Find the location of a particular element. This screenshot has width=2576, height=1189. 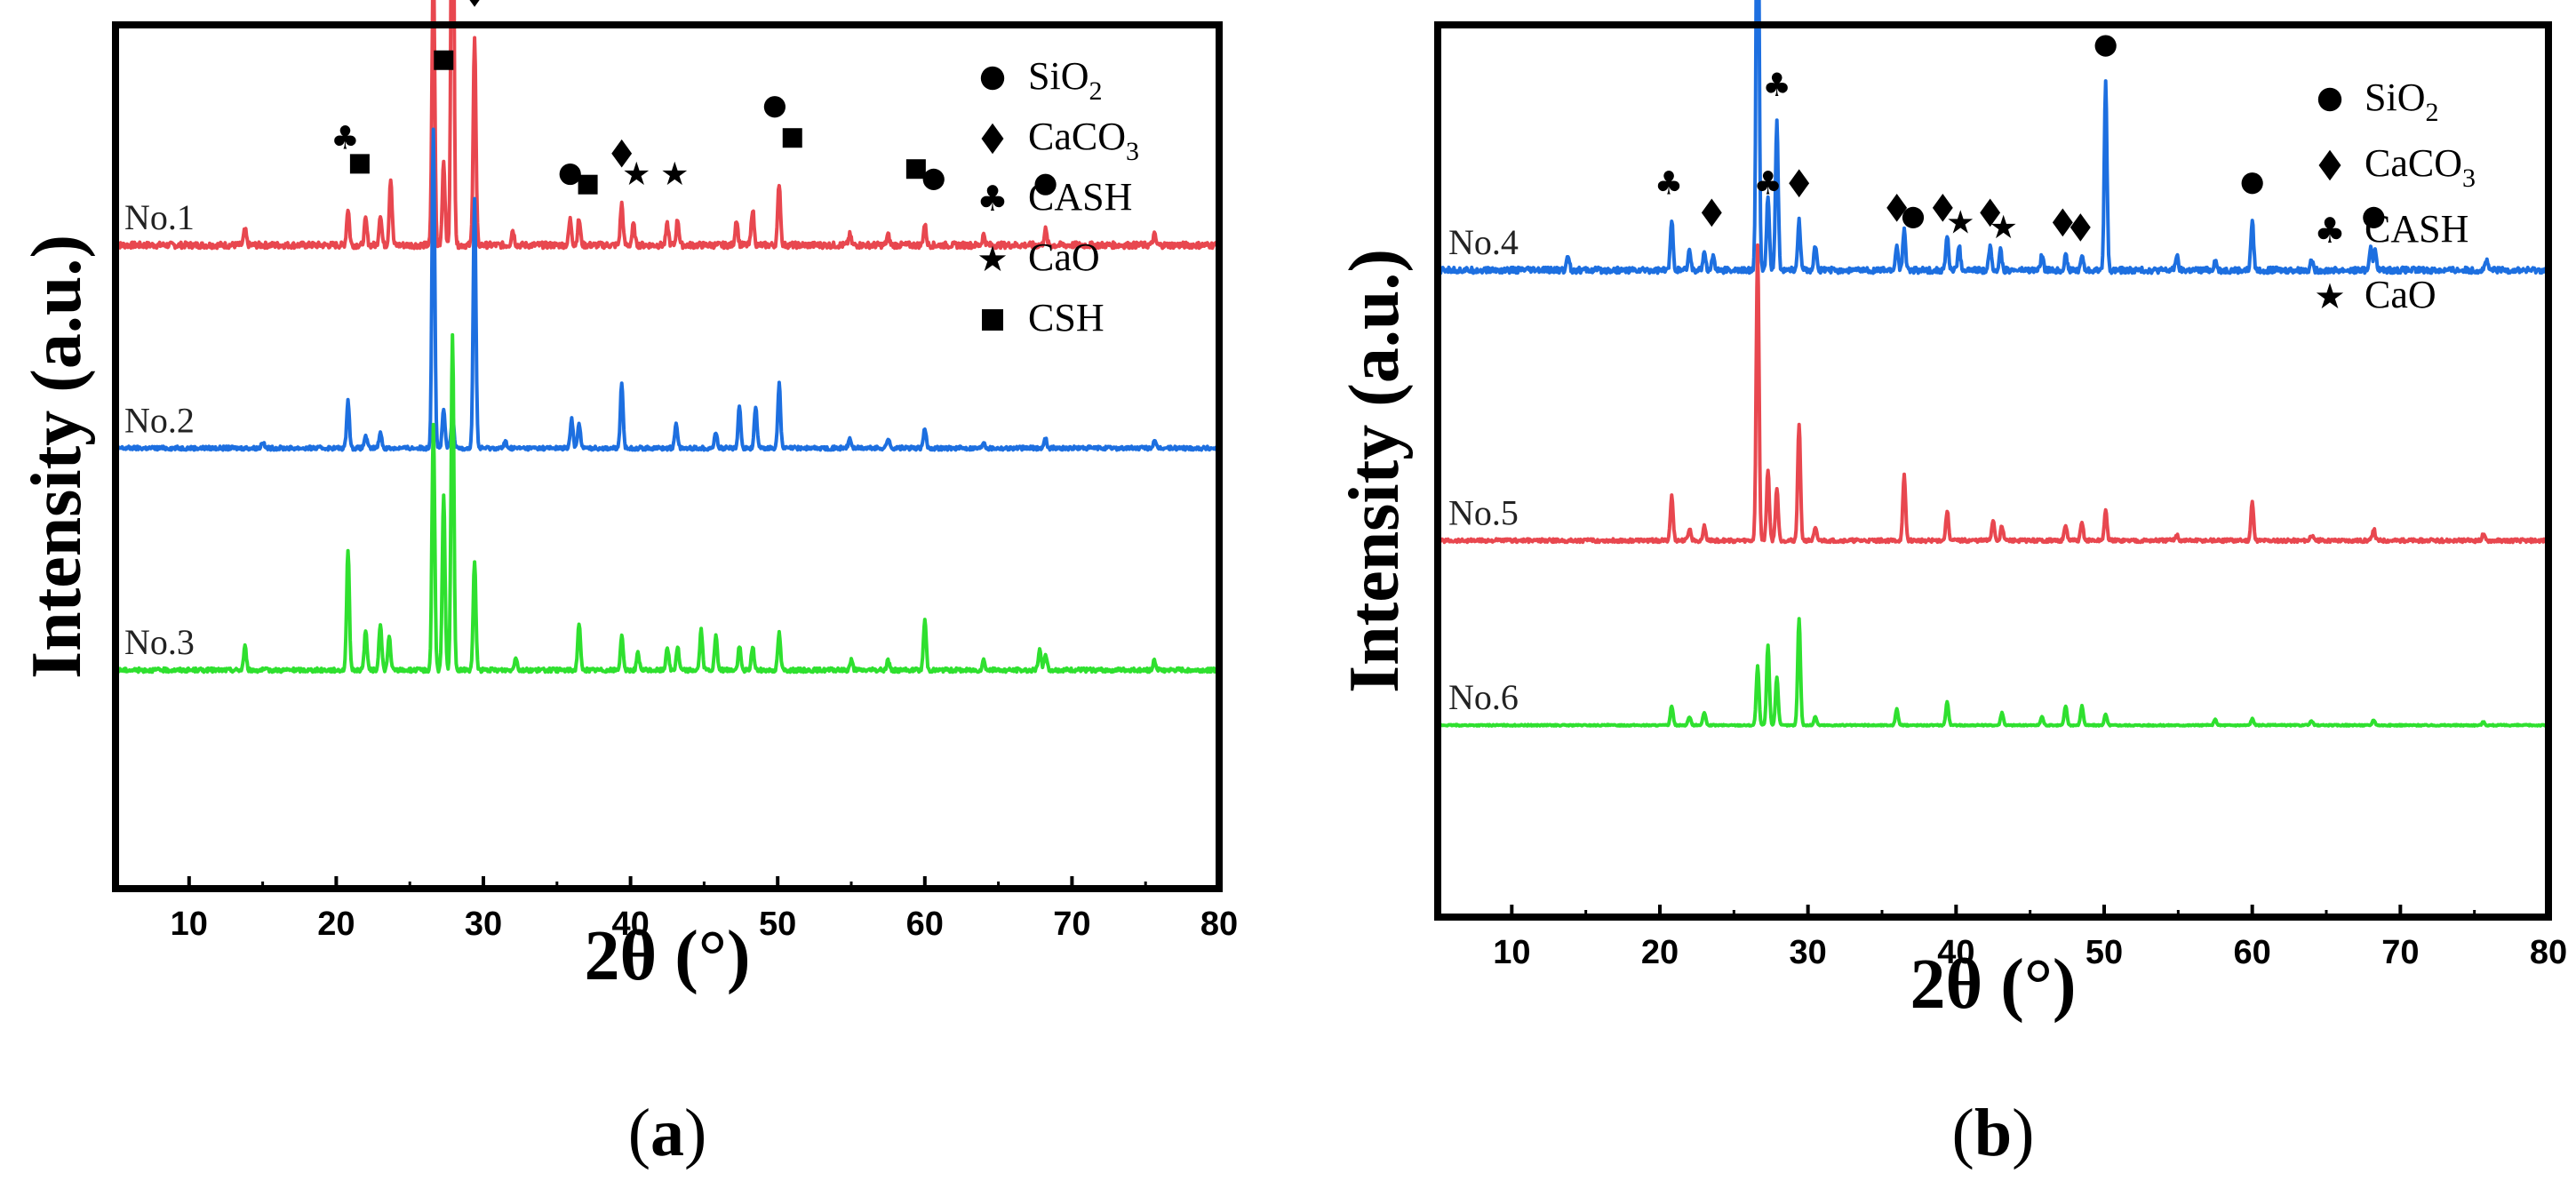

caption-letter-a: a is located at coordinates (667, 1133).